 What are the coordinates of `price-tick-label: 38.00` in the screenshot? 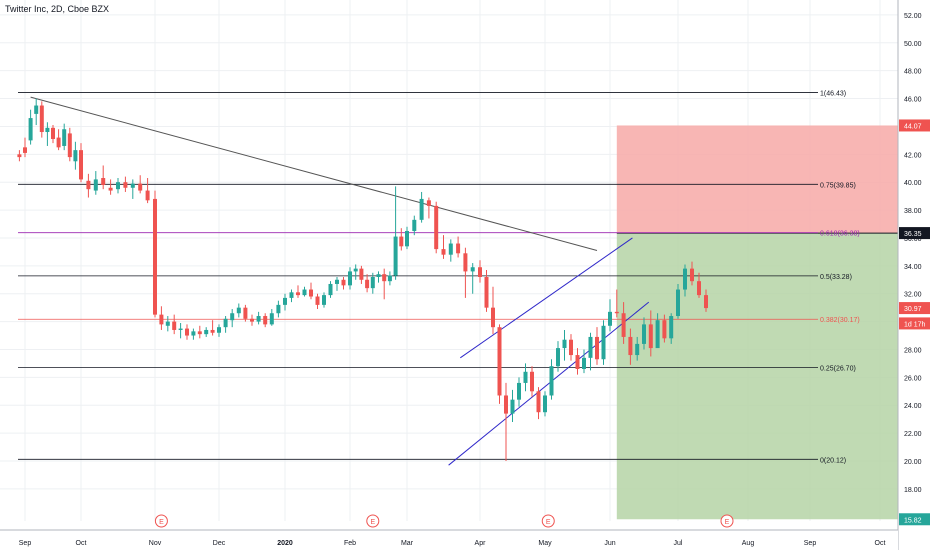 It's located at (913, 211).